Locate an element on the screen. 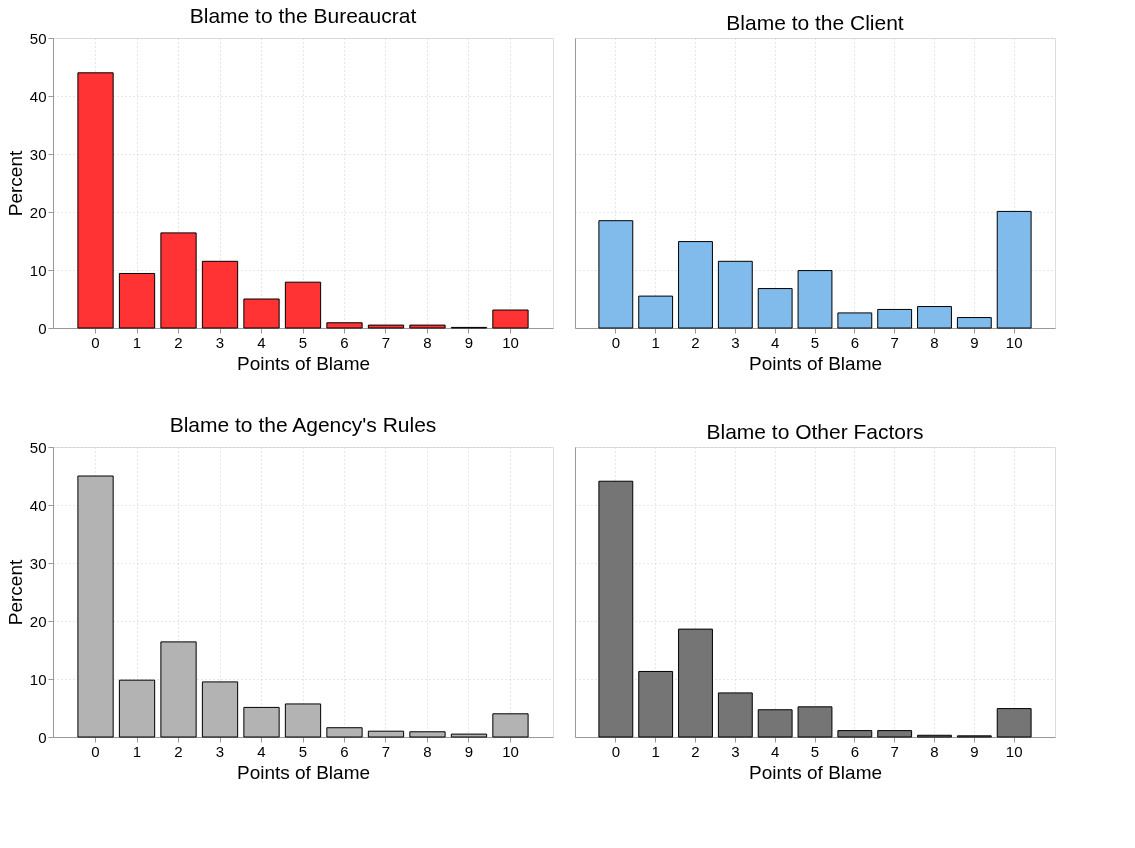  chart-title: Blame to the Bureaucrat is located at coordinates (303, 15).